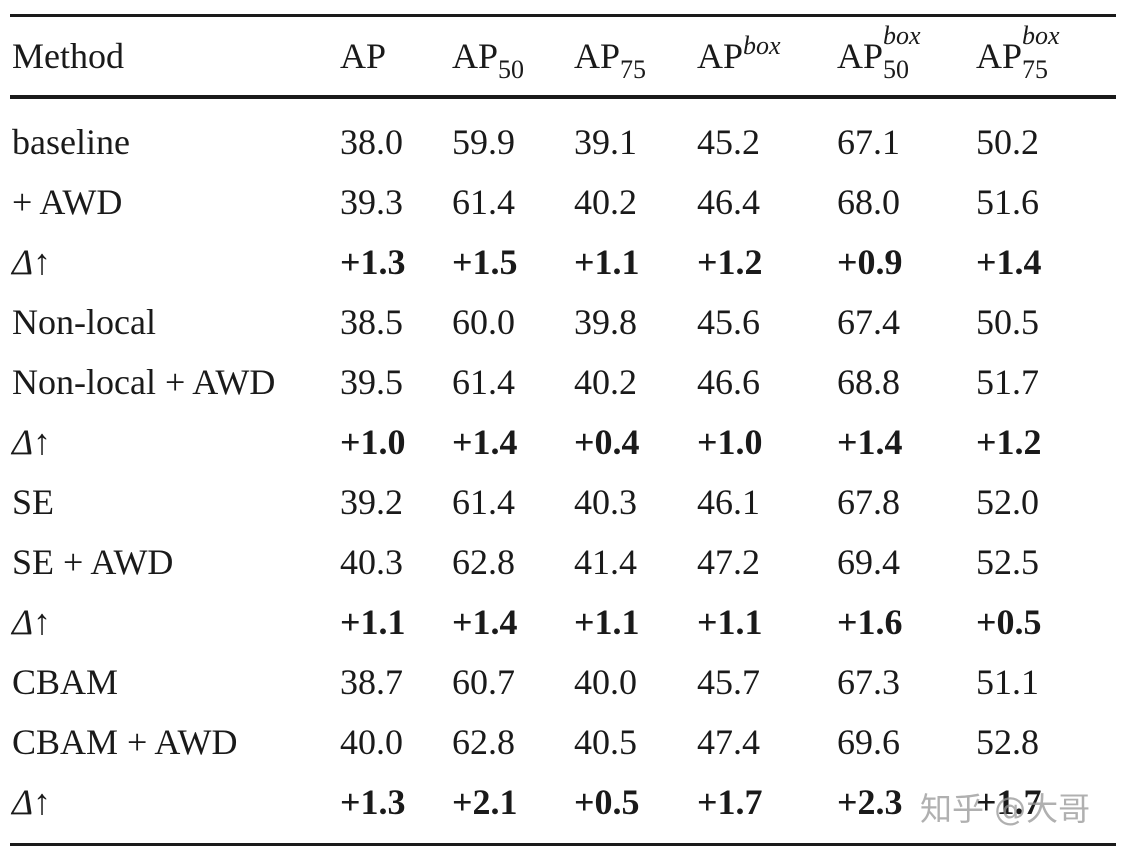 This screenshot has width=1127, height=857. Describe the element at coordinates (483, 142) in the screenshot. I see `cell-ap50: 59.9` at that location.